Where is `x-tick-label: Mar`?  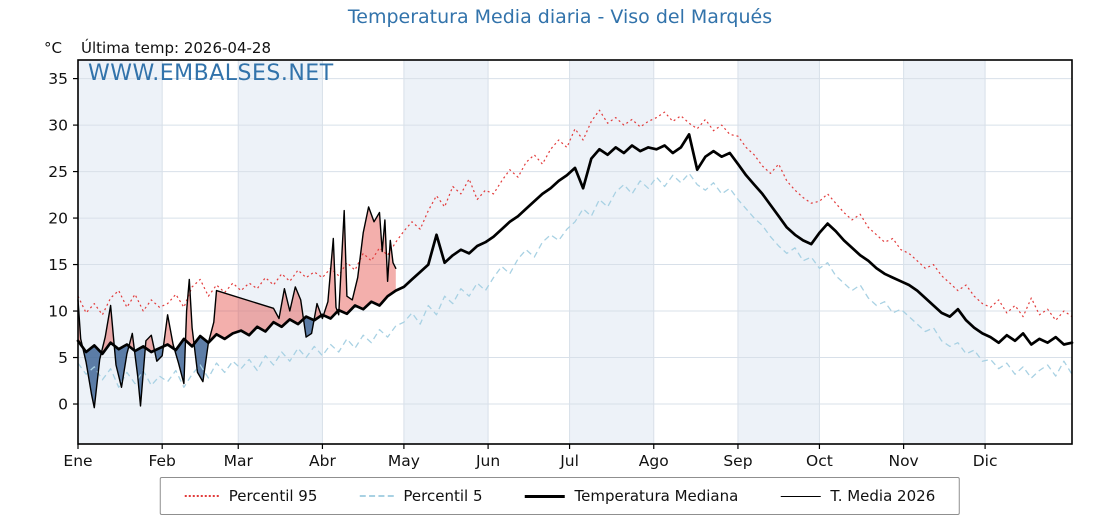 x-tick-label: Mar is located at coordinates (239, 461).